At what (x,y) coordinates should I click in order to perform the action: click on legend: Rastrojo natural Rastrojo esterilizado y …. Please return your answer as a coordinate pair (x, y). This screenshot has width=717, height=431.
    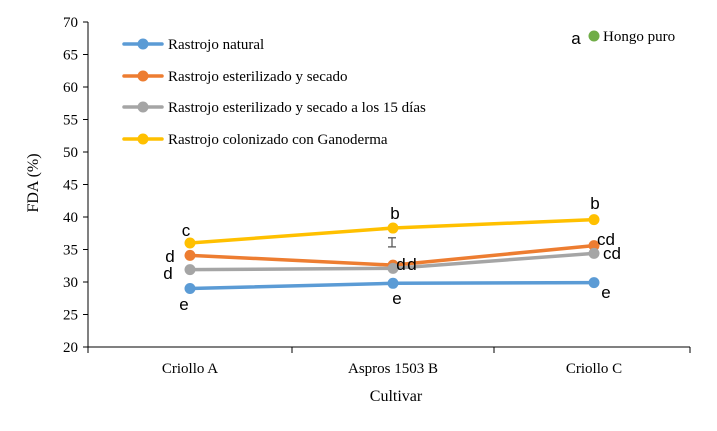
    Looking at the image, I should click on (274, 92).